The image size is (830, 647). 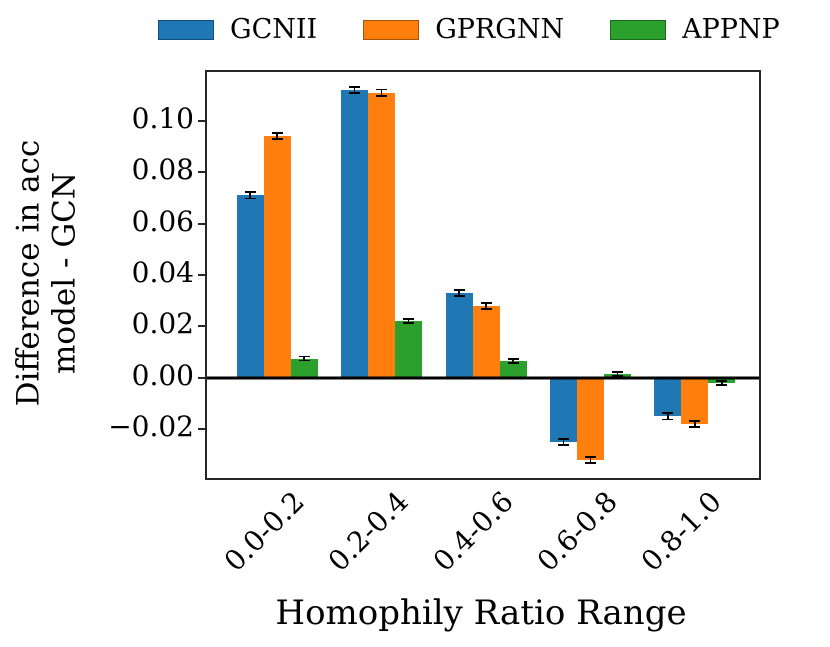 I want to click on y-tick-label: 0.00, so click(x=162, y=375).